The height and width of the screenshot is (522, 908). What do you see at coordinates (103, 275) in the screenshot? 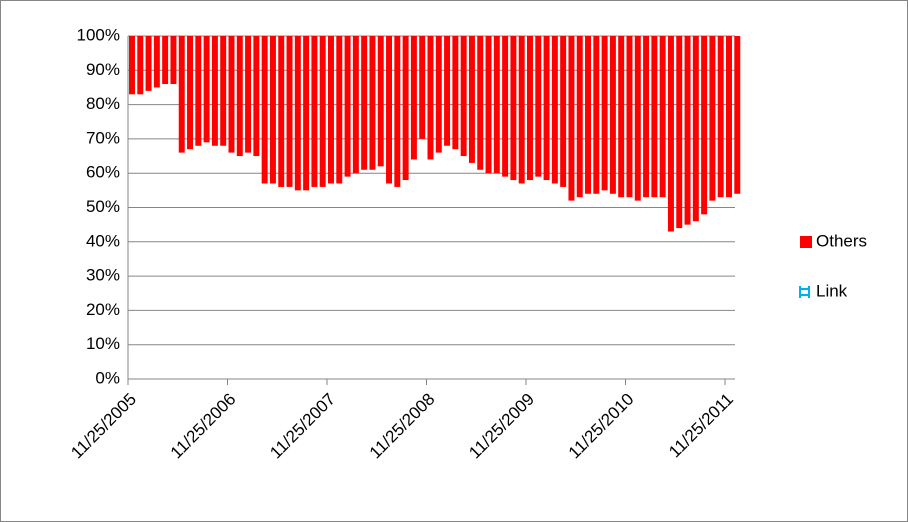
I see `y-tick-label: 30%` at bounding box center [103, 275].